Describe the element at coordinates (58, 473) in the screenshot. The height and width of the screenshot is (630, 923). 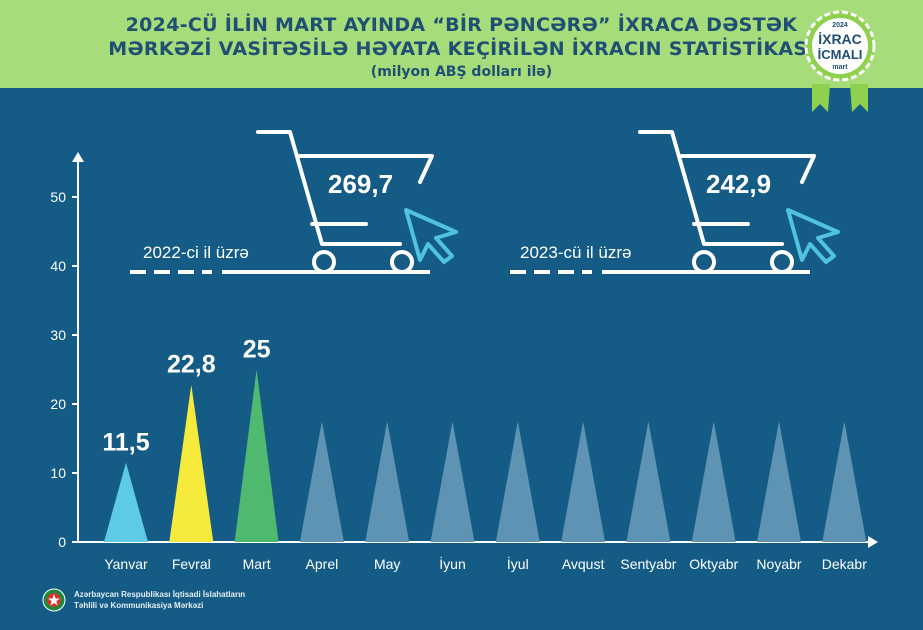
I see `y-tick-label-10: 10` at that location.